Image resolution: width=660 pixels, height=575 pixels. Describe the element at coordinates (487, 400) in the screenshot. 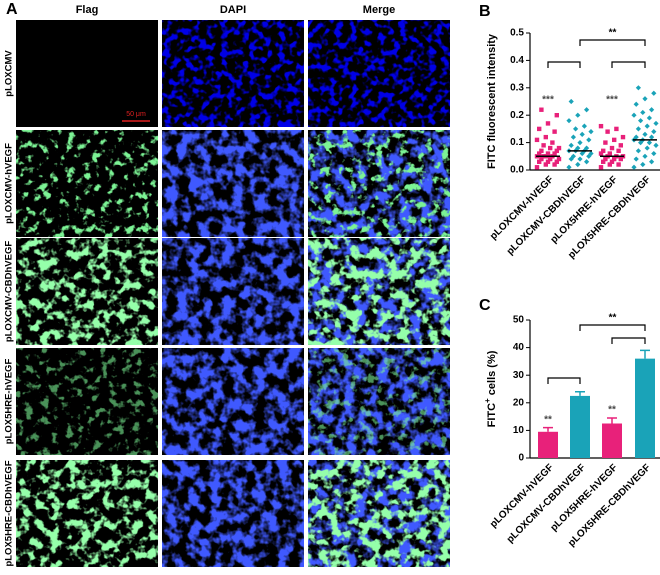

I see `y-axis-label-part: +` at that location.